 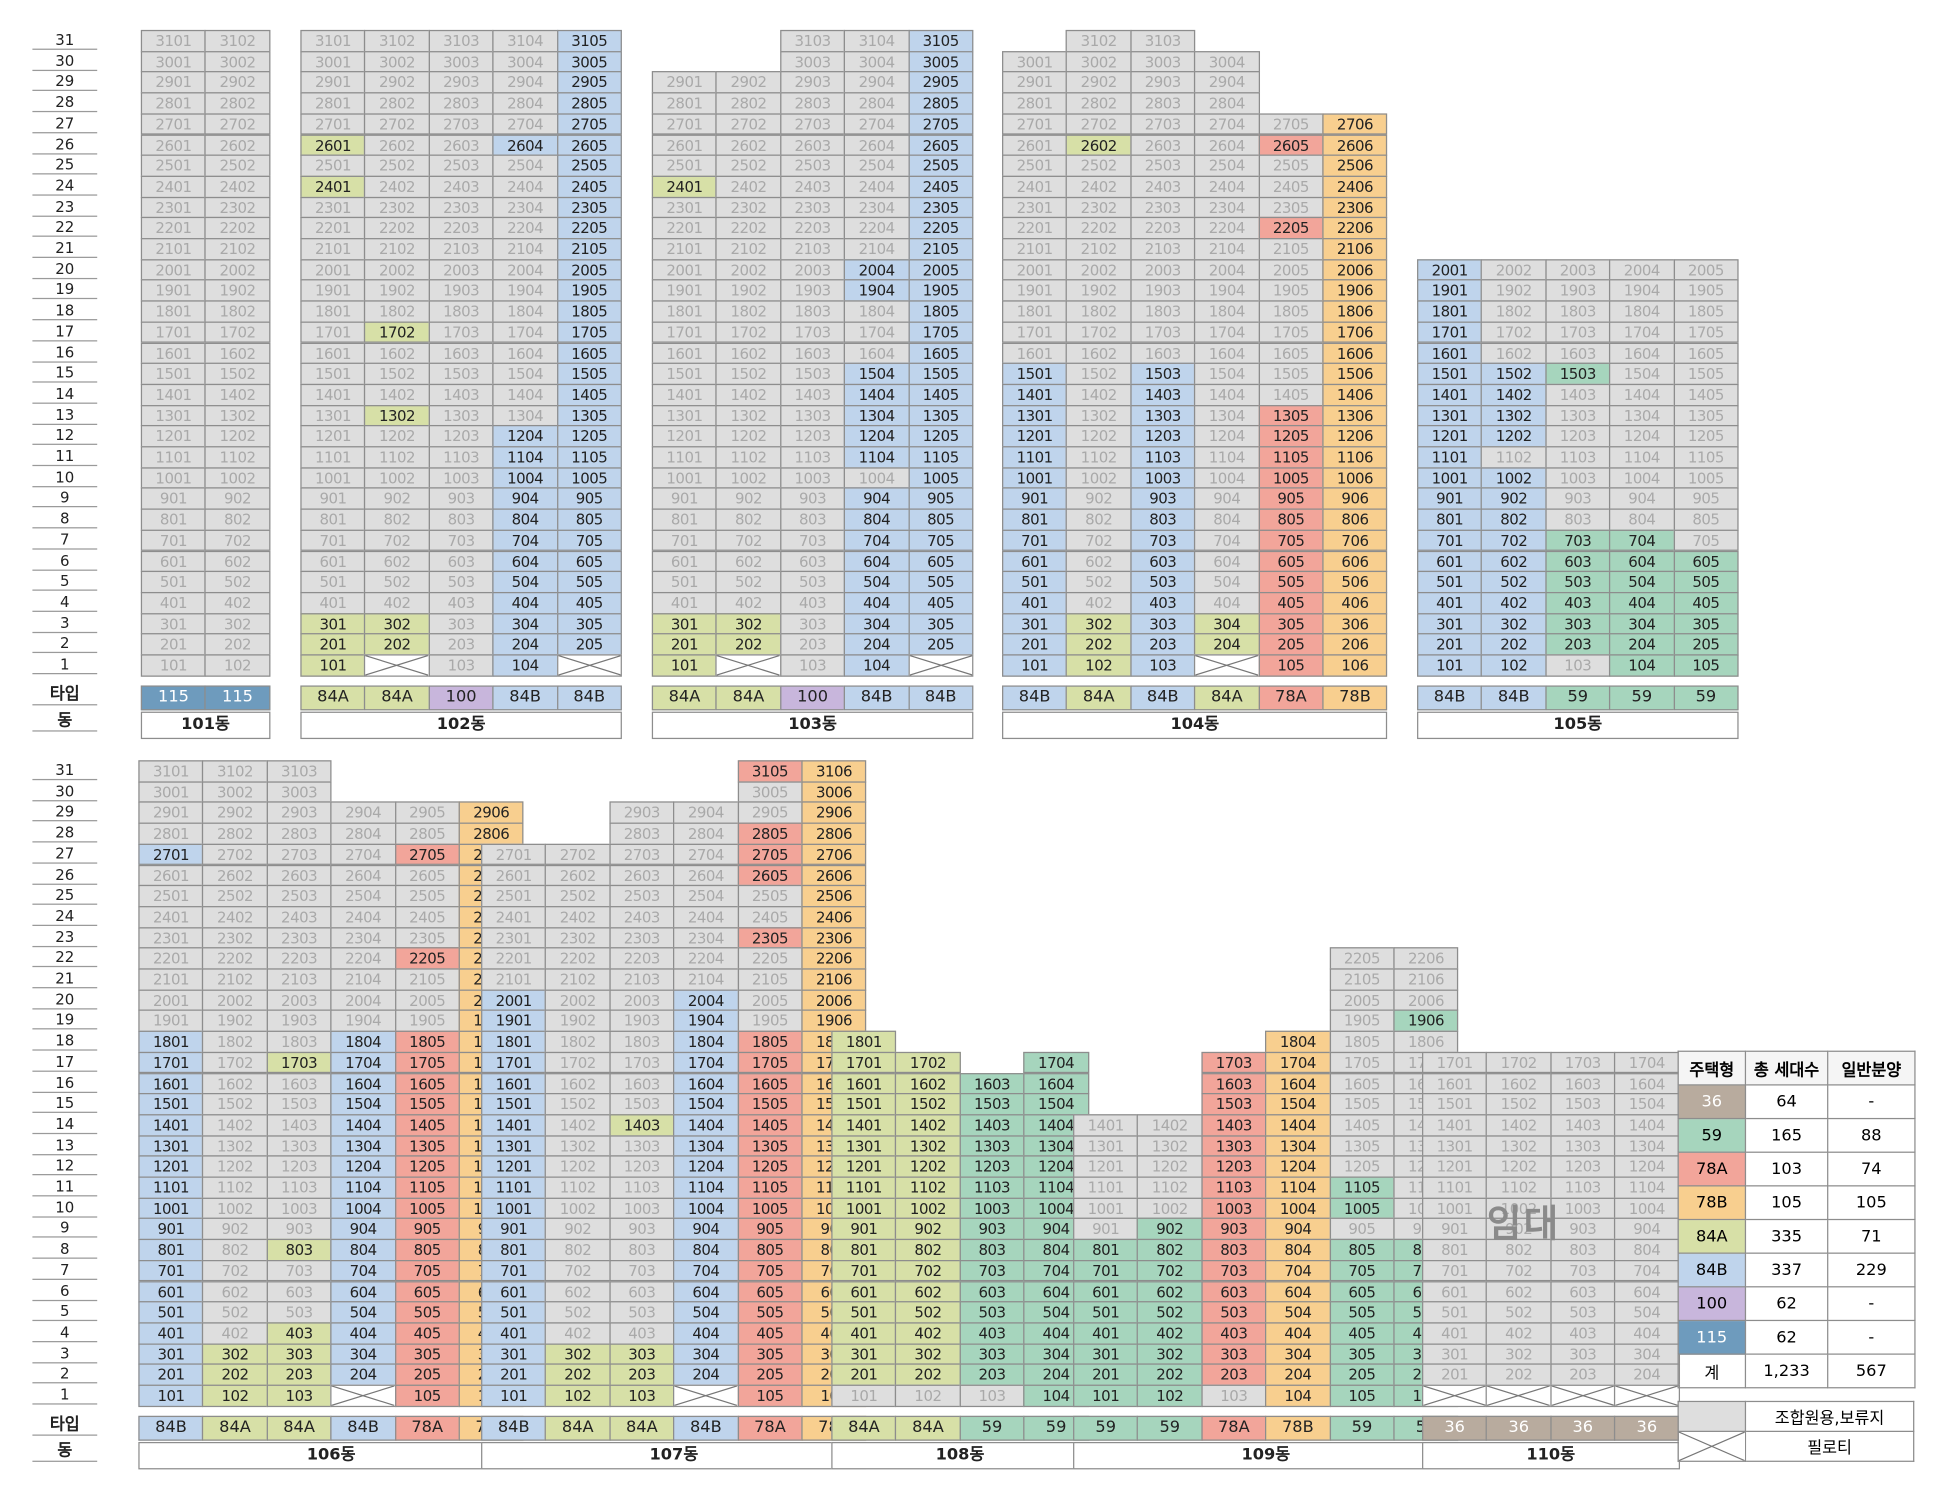 I want to click on unit-cell: 1801, so click(x=171, y=1041).